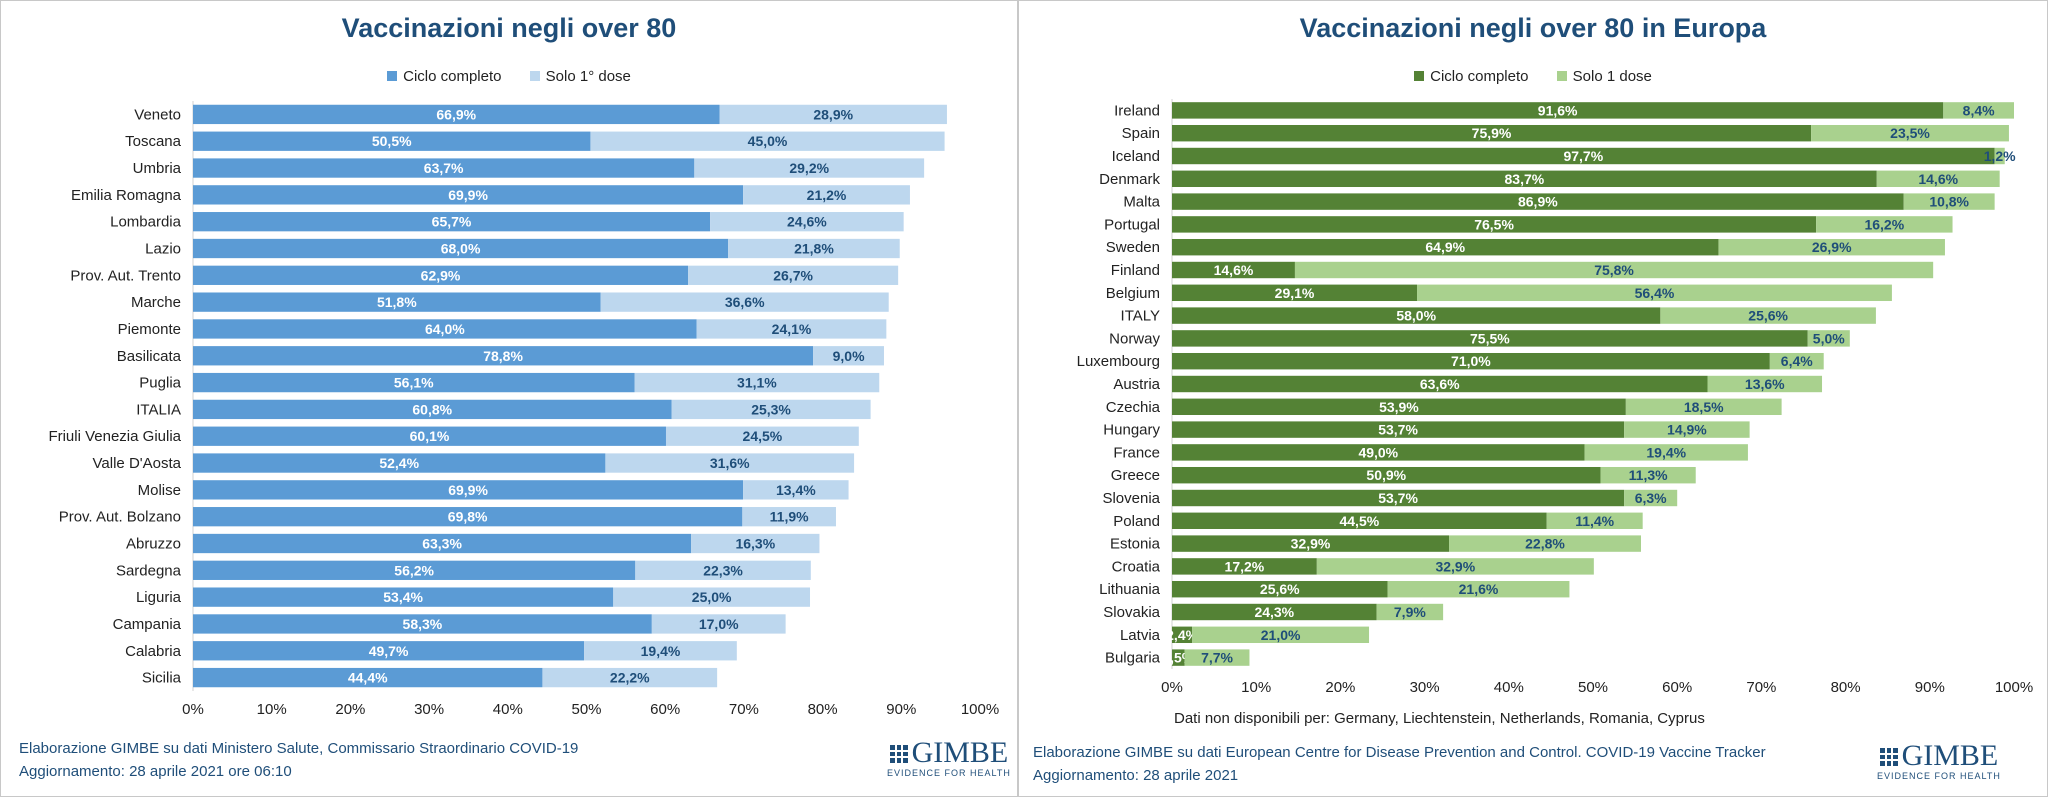  What do you see at coordinates (791, 329) in the screenshot?
I see `bar-solo-1-dose-piemonte` at bounding box center [791, 329].